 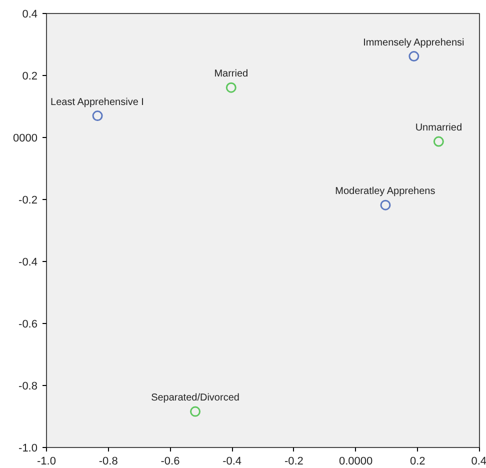 What do you see at coordinates (97, 102) in the screenshot?
I see `annotation: Least Apprehensive I` at bounding box center [97, 102].